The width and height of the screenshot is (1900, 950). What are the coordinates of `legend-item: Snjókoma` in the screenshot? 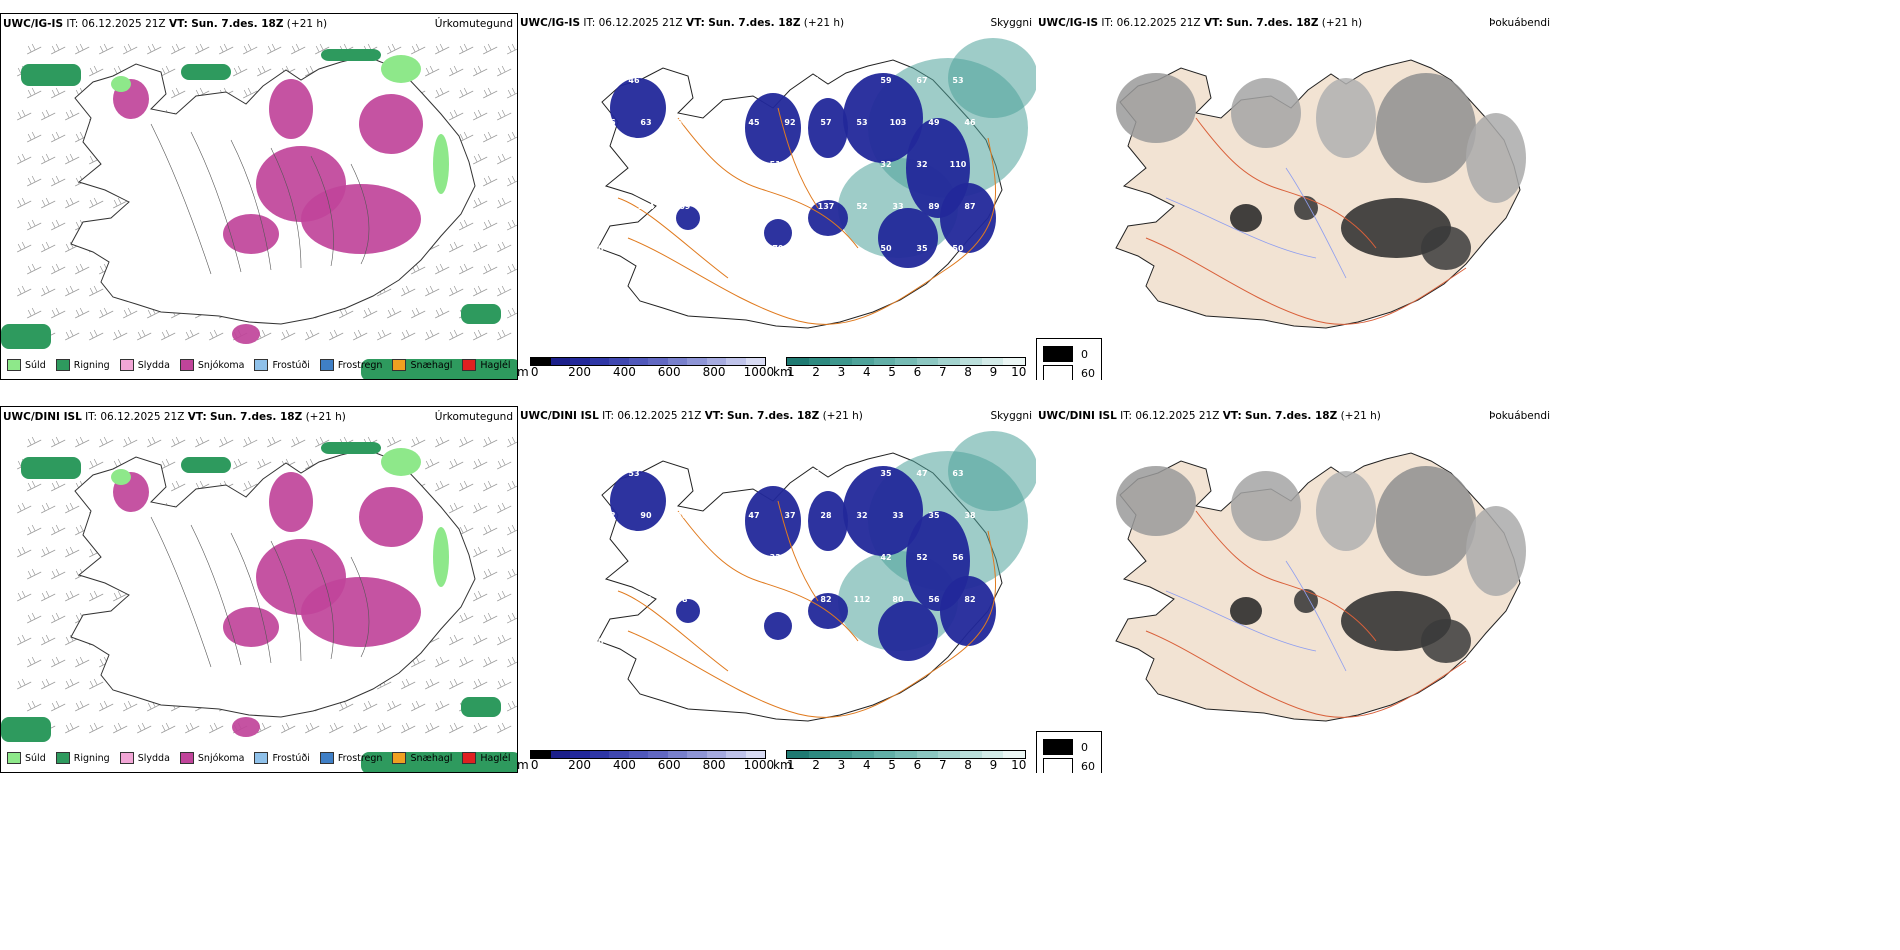 It's located at (211, 365).